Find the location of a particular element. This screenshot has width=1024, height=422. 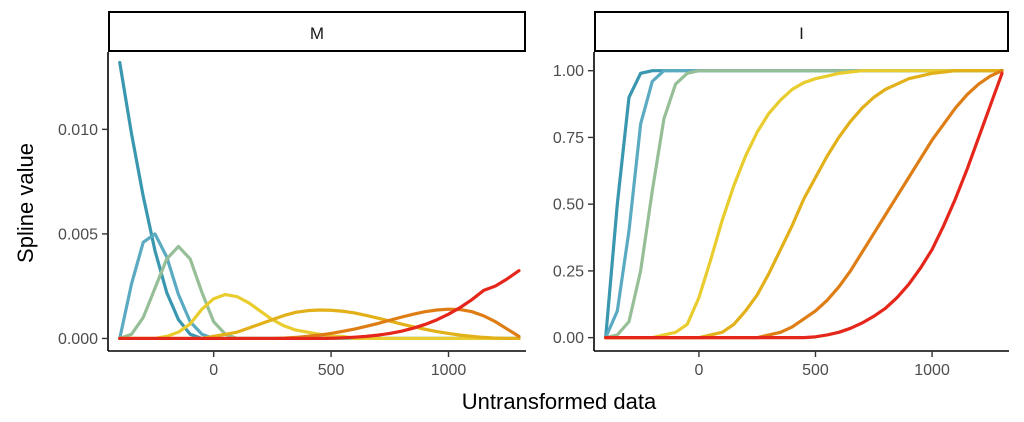

y-tick-label: 0.50 is located at coordinates (568, 205).